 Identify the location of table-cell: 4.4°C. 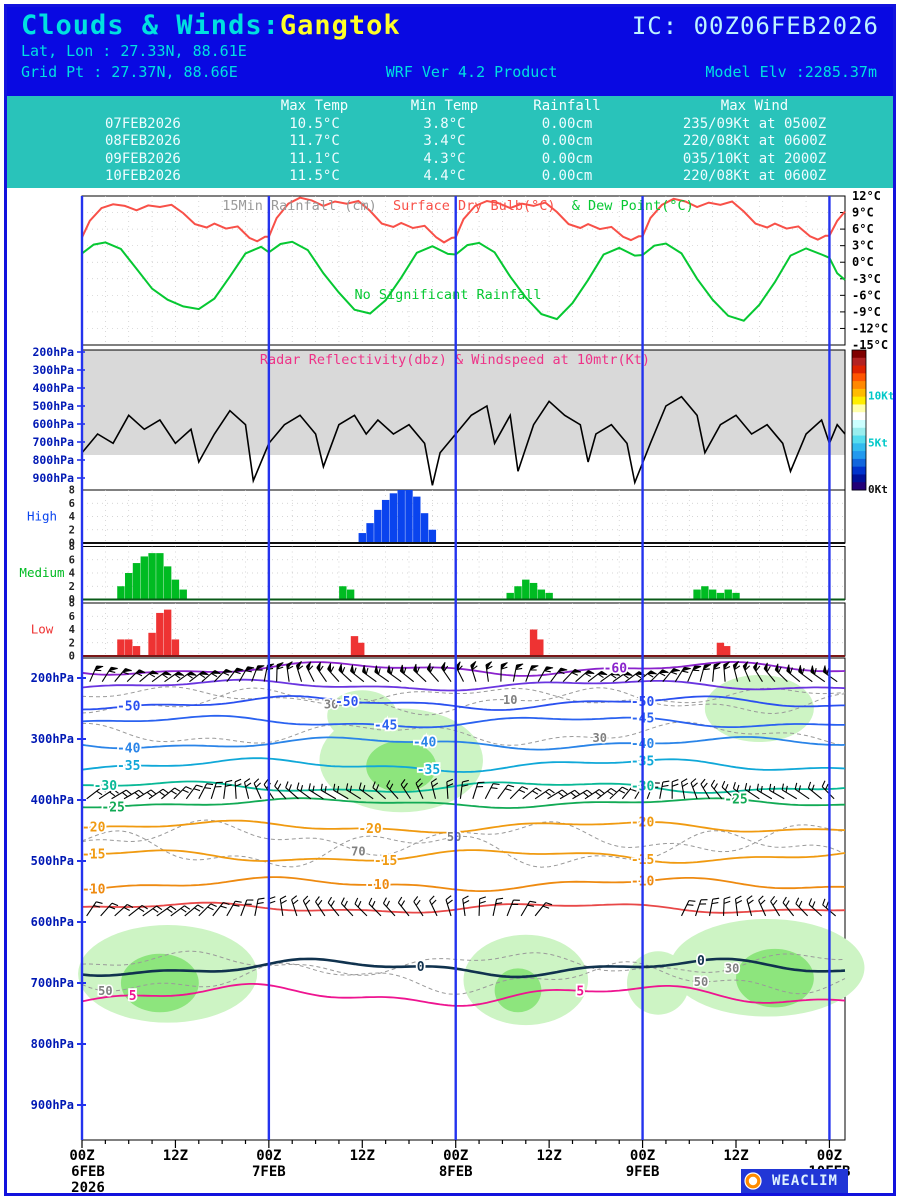
(444, 176).